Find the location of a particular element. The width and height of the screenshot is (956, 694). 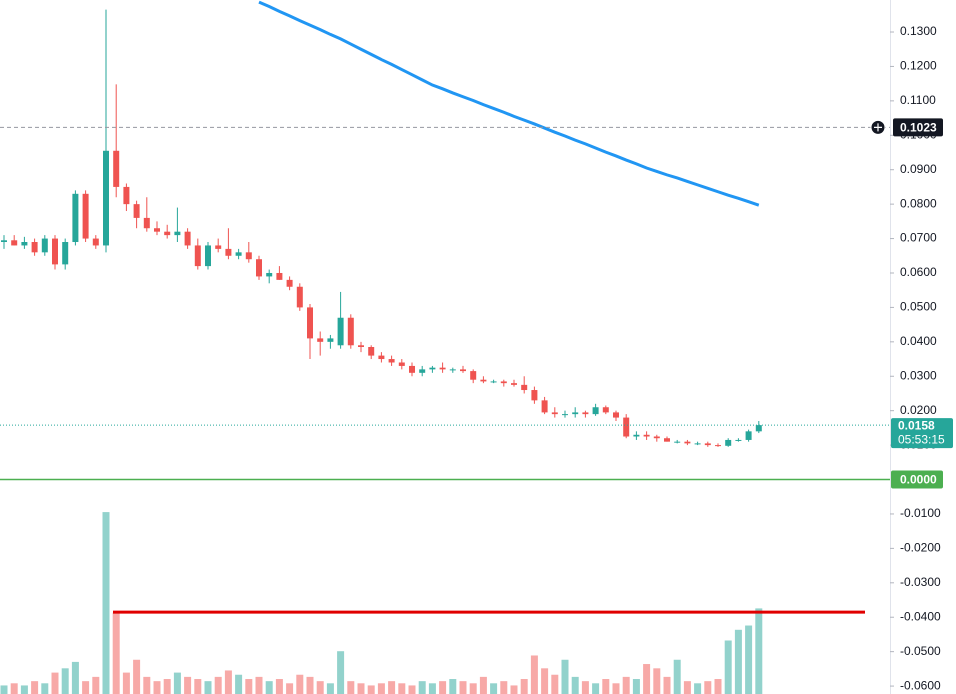

y-tick-label: -0.0500 is located at coordinates (920, 651).